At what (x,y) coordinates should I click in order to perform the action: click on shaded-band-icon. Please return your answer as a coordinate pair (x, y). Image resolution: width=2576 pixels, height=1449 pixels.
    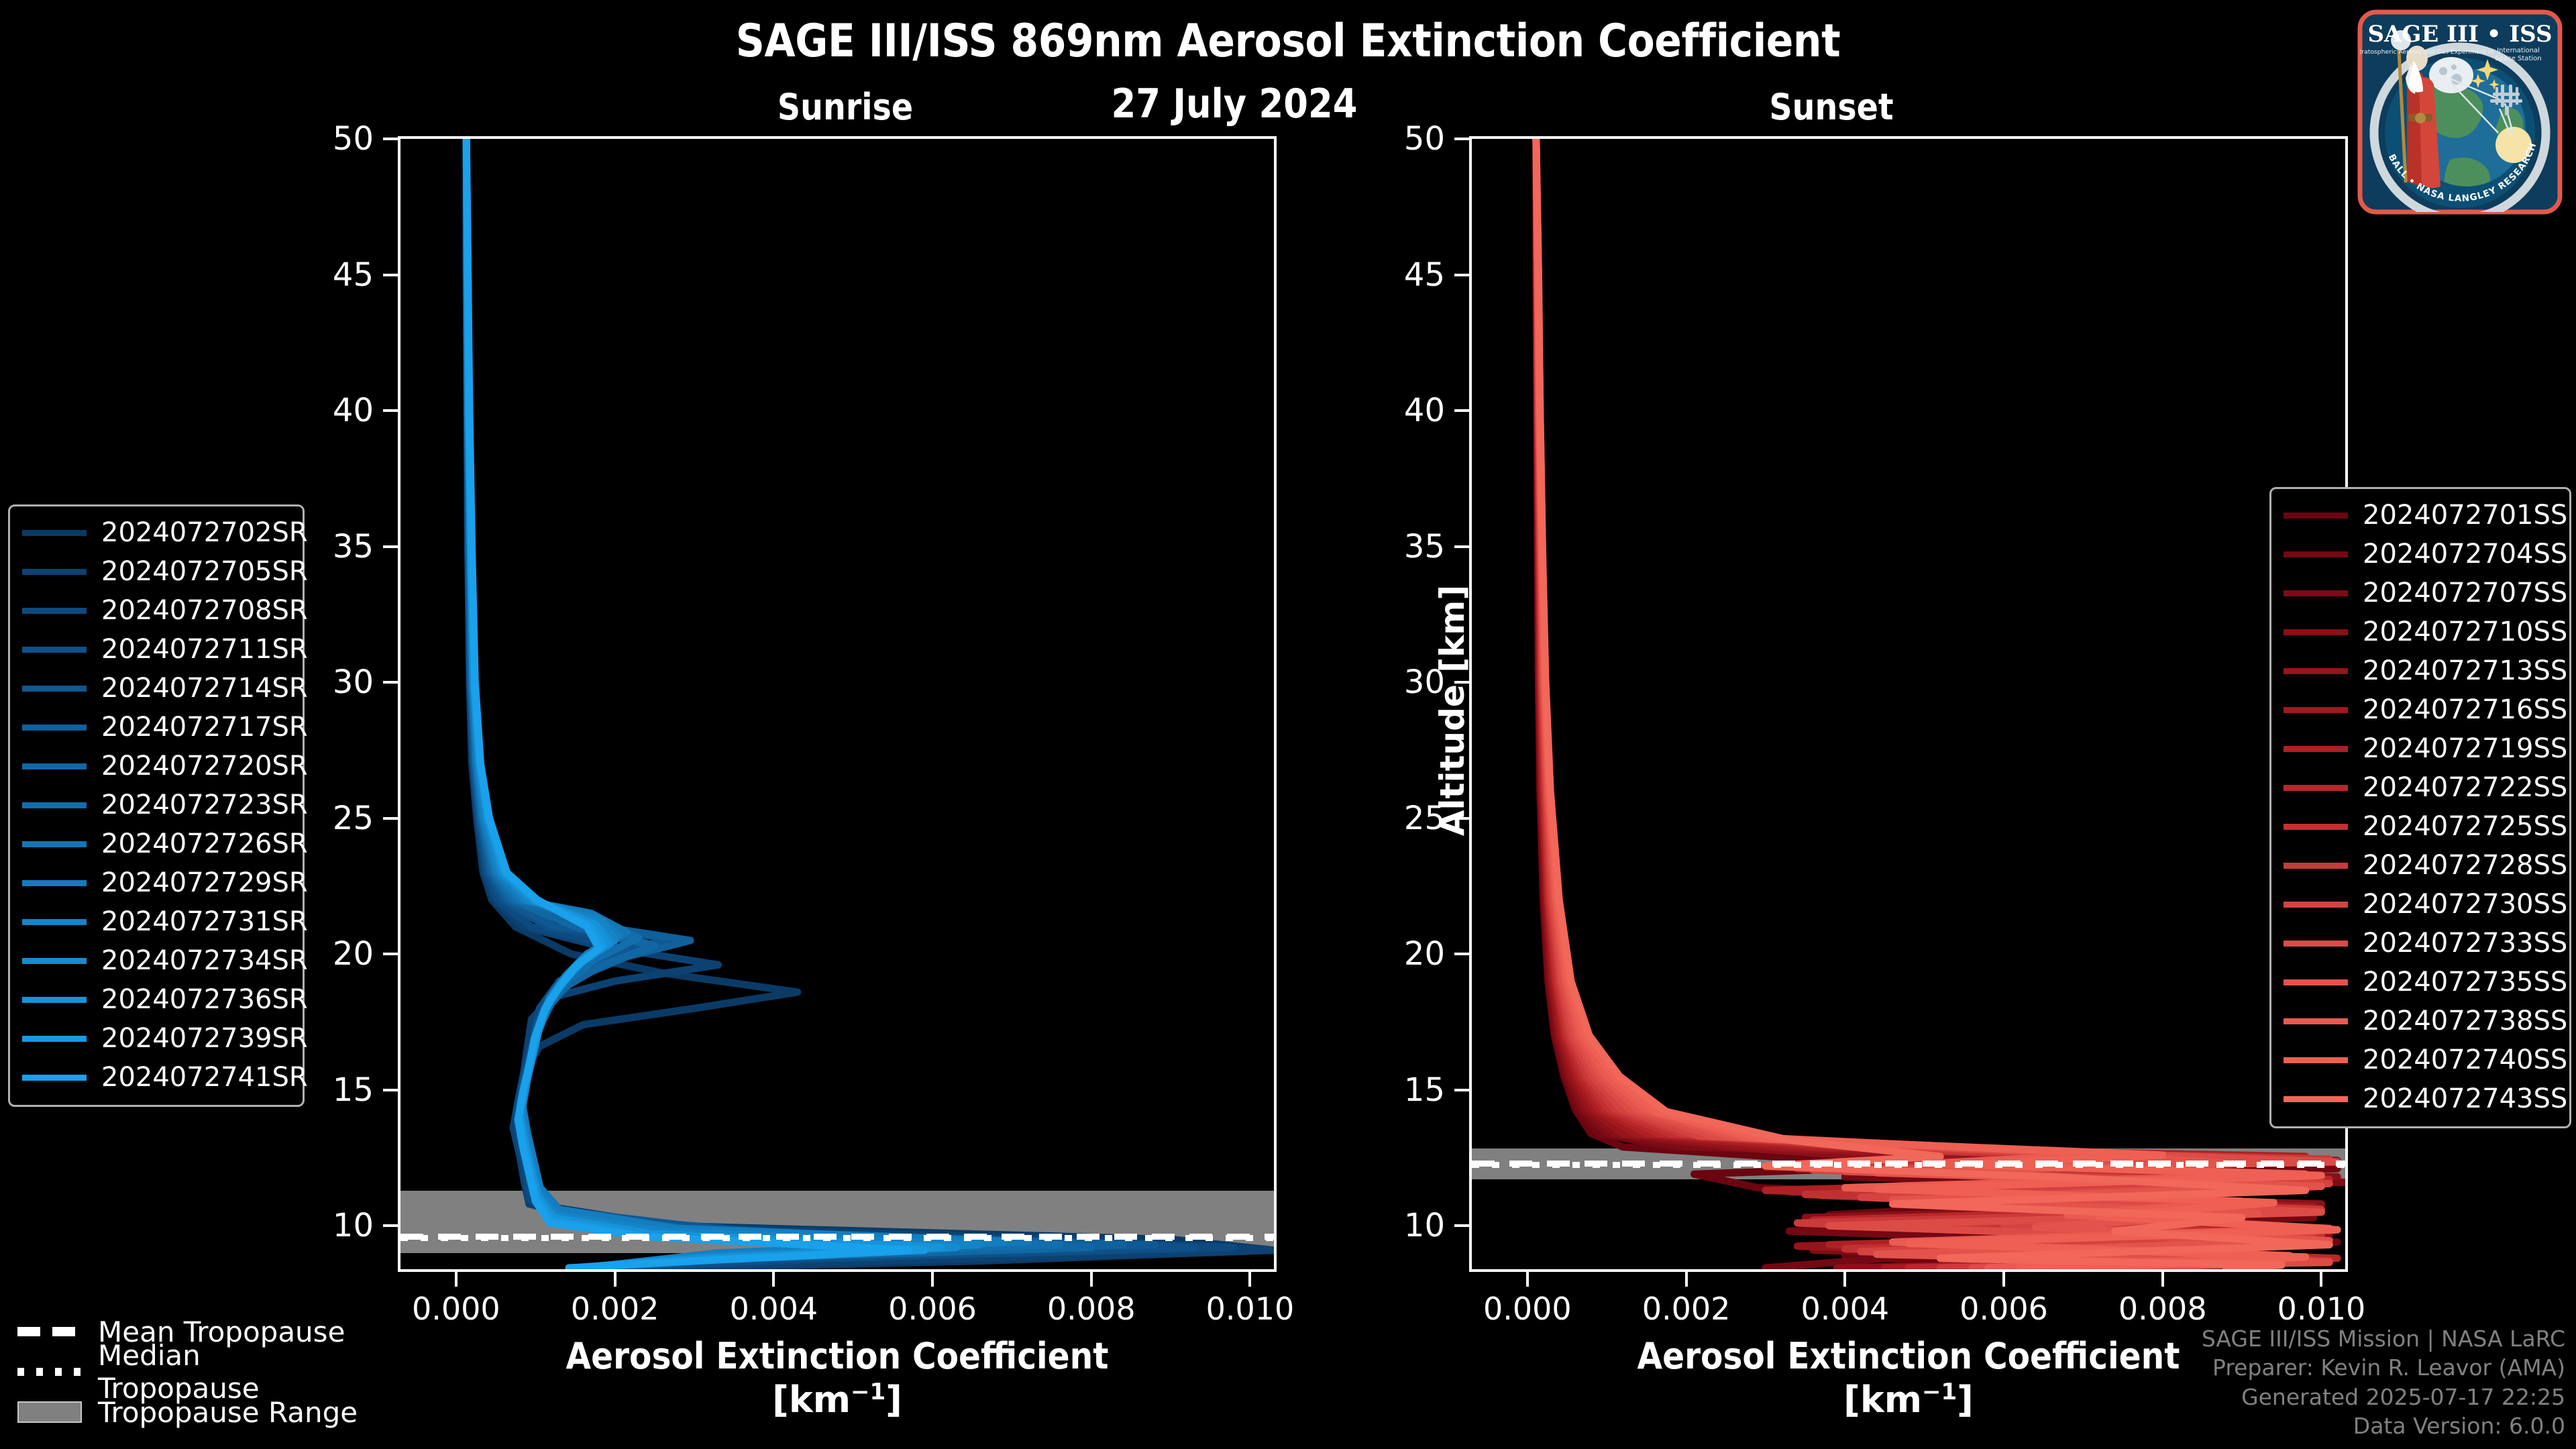
    Looking at the image, I should click on (49, 1412).